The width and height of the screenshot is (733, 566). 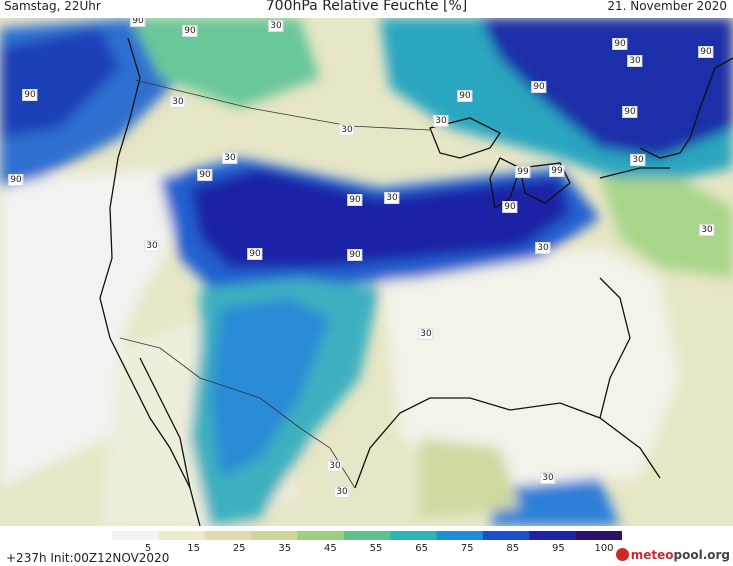 What do you see at coordinates (376, 548) in the screenshot?
I see `colorbar-tick: 55` at bounding box center [376, 548].